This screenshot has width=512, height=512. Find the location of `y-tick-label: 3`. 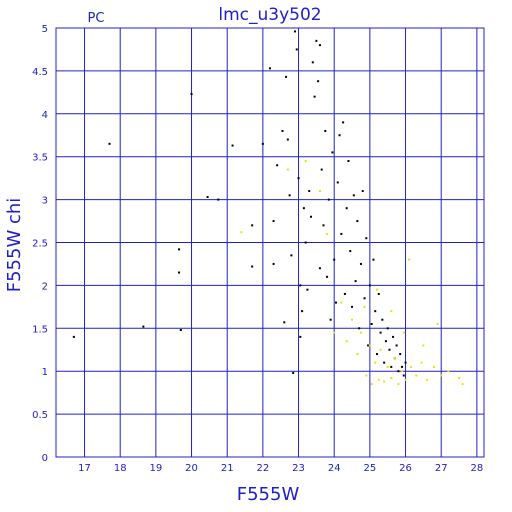

y-tick-label: 3 is located at coordinates (45, 201).